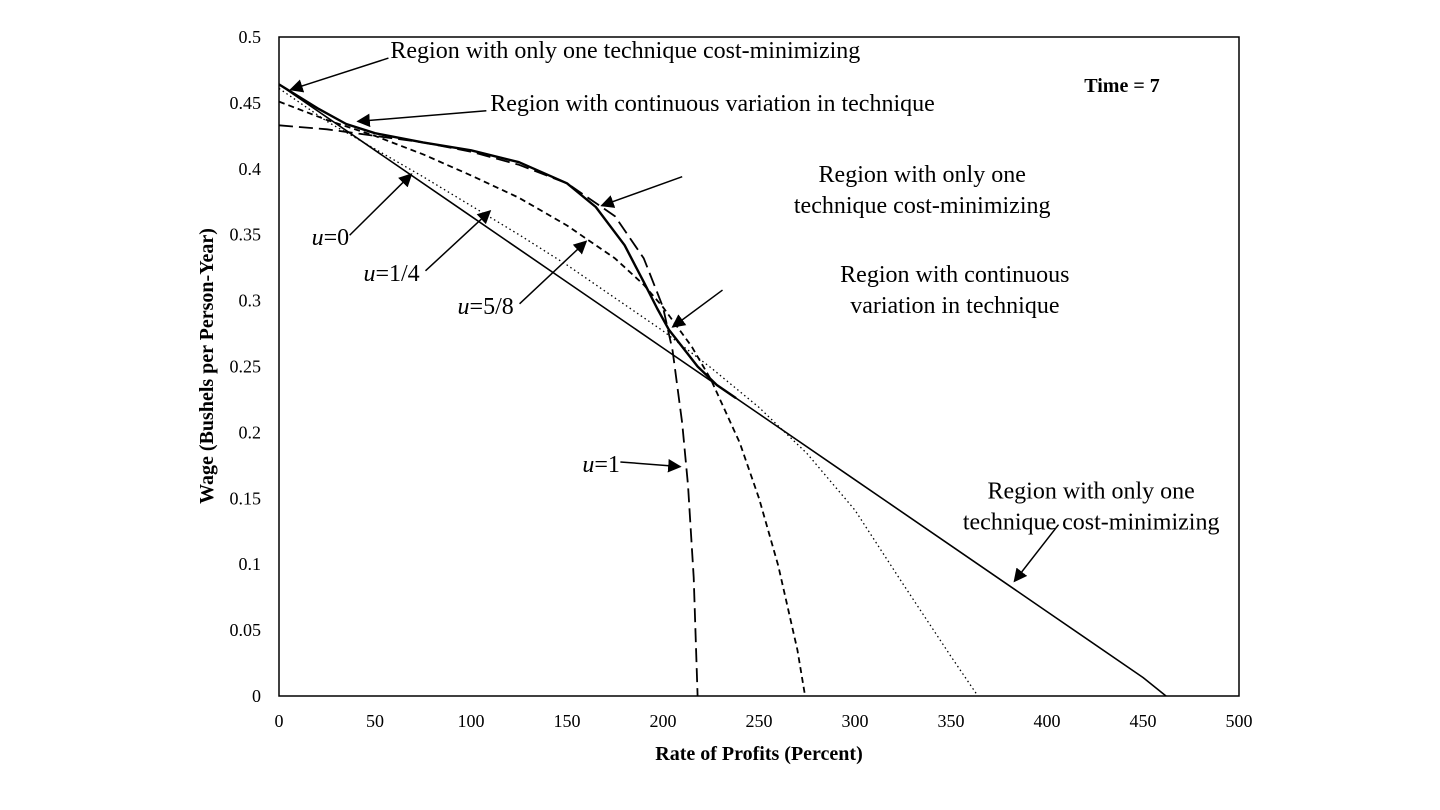 The width and height of the screenshot is (1440, 810). What do you see at coordinates (375, 721) in the screenshot?
I see `x-tick-label: 50` at bounding box center [375, 721].